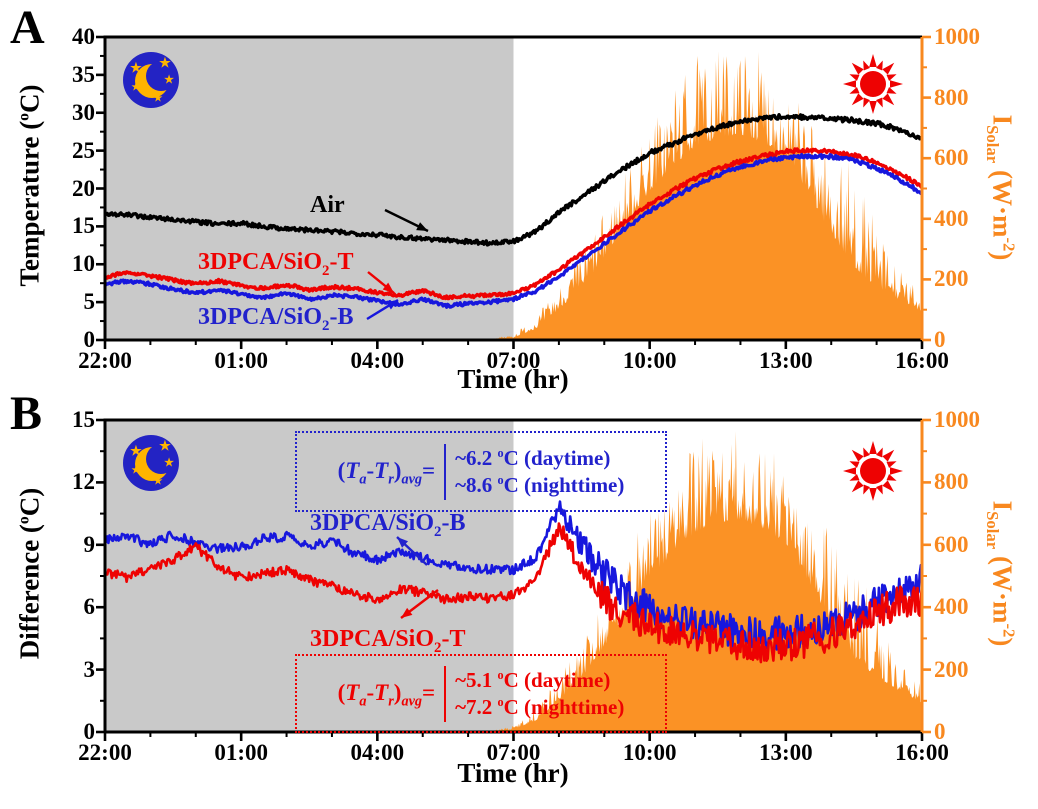  Describe the element at coordinates (89, 669) in the screenshot. I see `y-tick-label: 3` at that location.